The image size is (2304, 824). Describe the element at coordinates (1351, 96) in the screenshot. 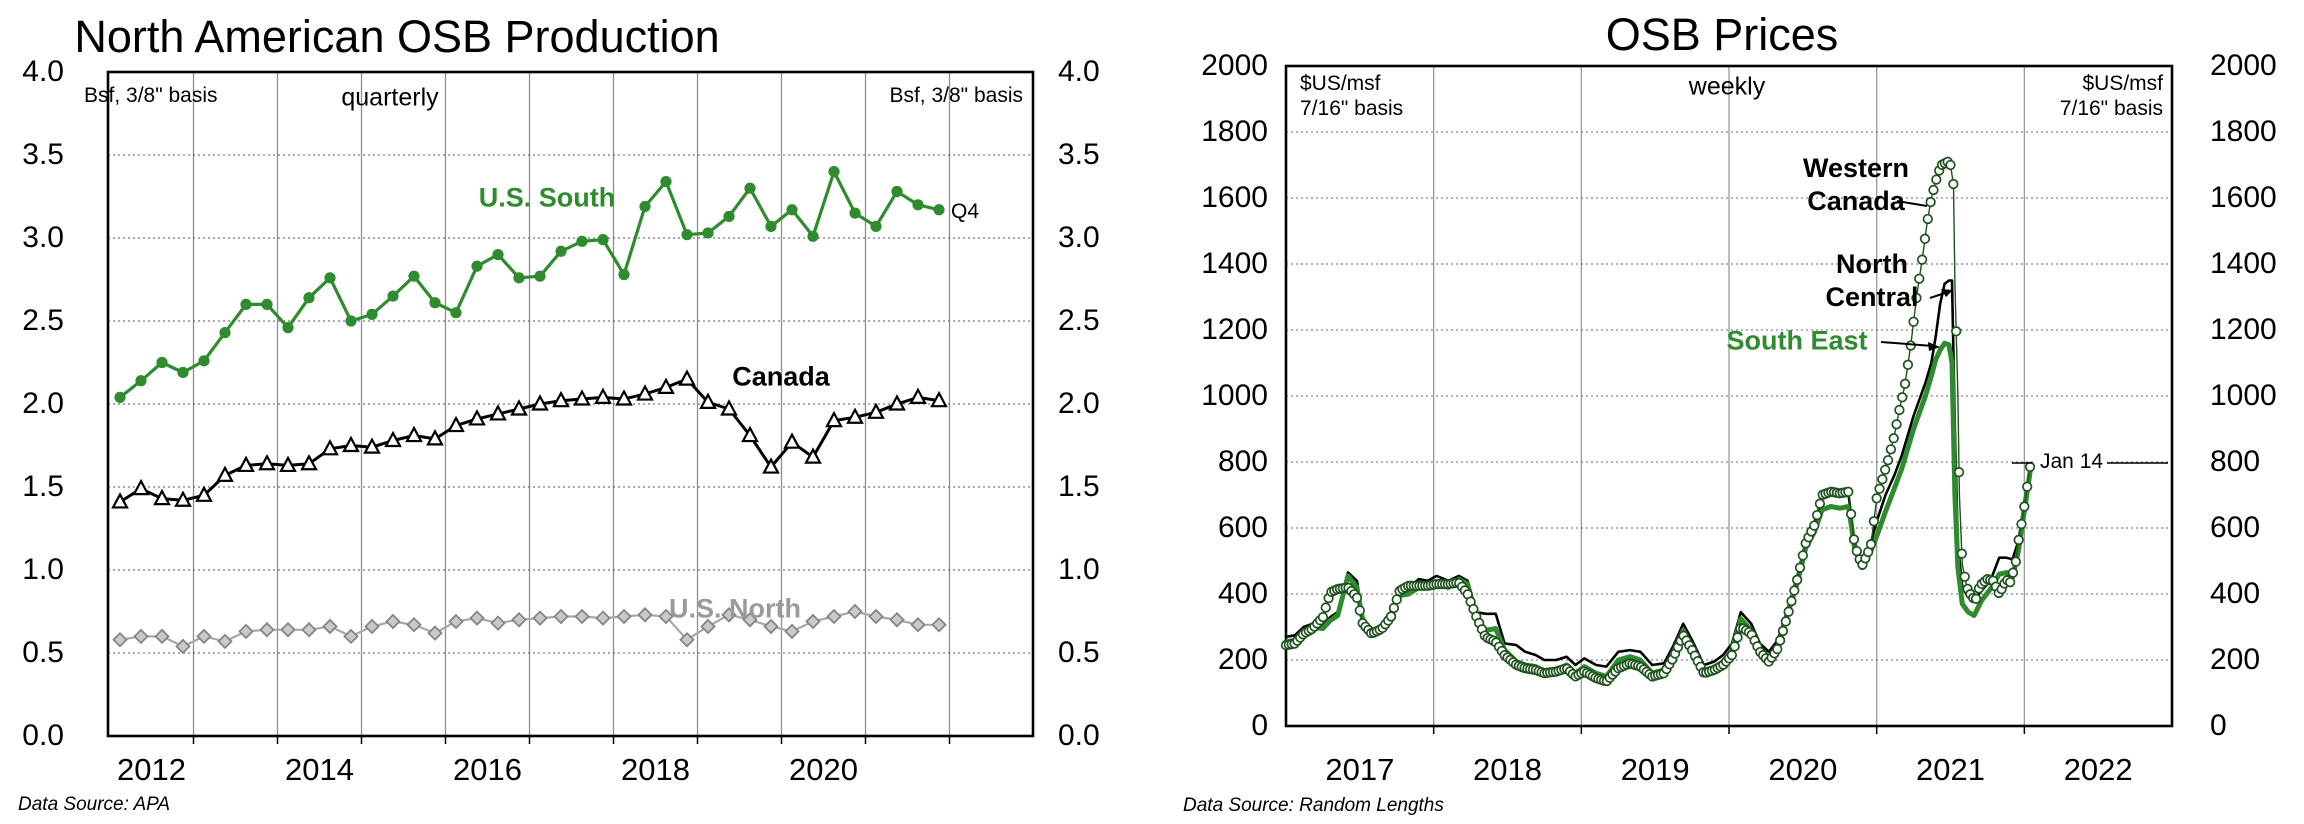

I see `prices-unit-label-left: $US/msf 7/16" basis` at that location.